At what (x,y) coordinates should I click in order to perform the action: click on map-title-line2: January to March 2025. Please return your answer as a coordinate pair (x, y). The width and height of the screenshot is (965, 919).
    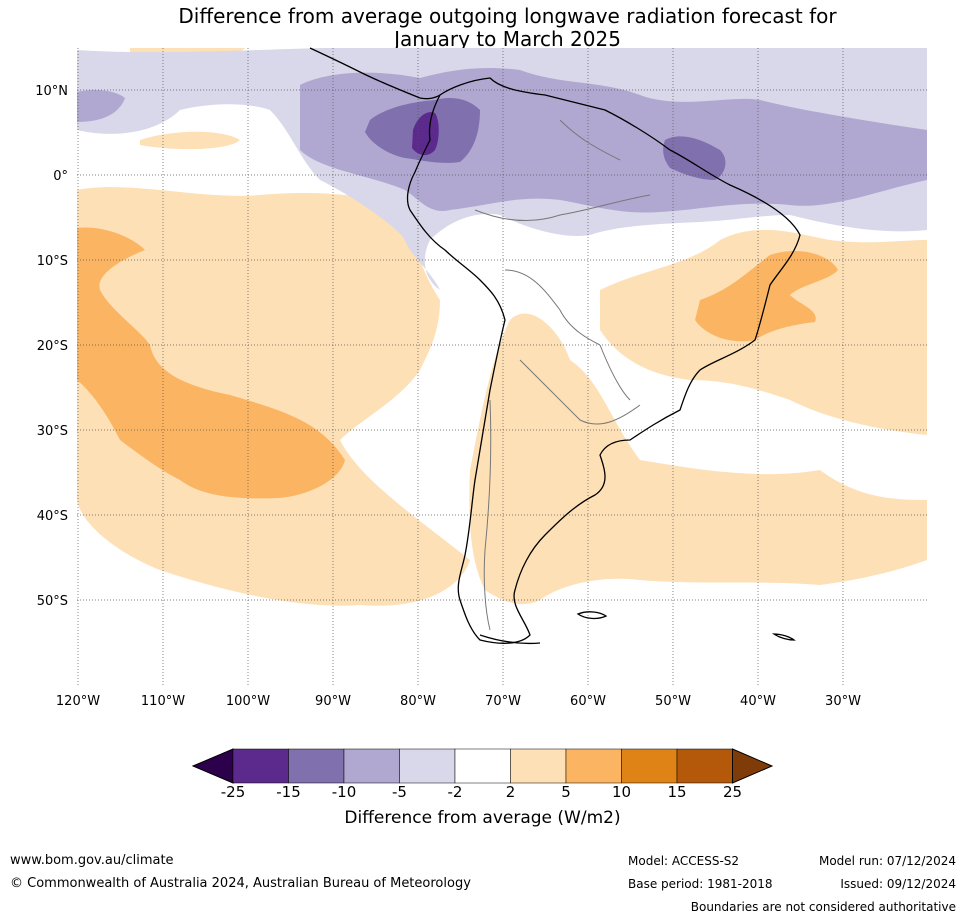
    Looking at the image, I should click on (507, 39).